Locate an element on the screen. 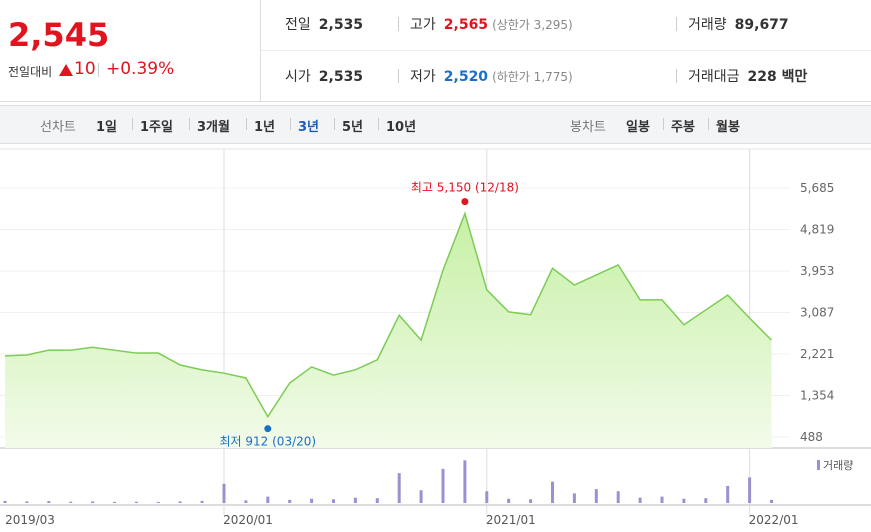 This screenshot has height=532, width=871. legend-swatch is located at coordinates (818, 465).